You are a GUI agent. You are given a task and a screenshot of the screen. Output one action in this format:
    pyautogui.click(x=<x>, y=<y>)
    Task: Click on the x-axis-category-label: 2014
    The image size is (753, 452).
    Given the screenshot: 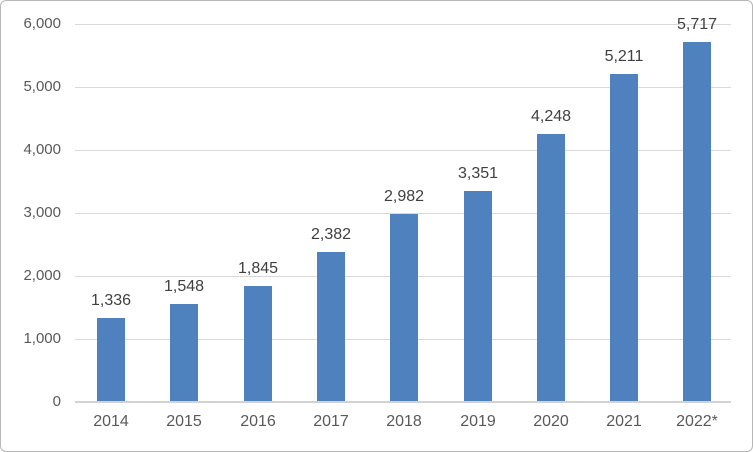 What is the action you would take?
    pyautogui.click(x=111, y=421)
    